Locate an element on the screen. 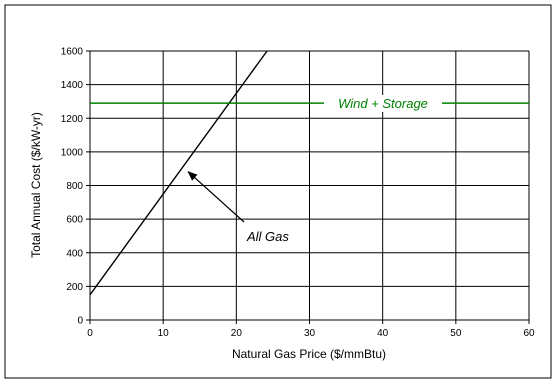 Image resolution: width=556 pixels, height=388 pixels. y-tick-label-6: 1200 is located at coordinates (72, 119).